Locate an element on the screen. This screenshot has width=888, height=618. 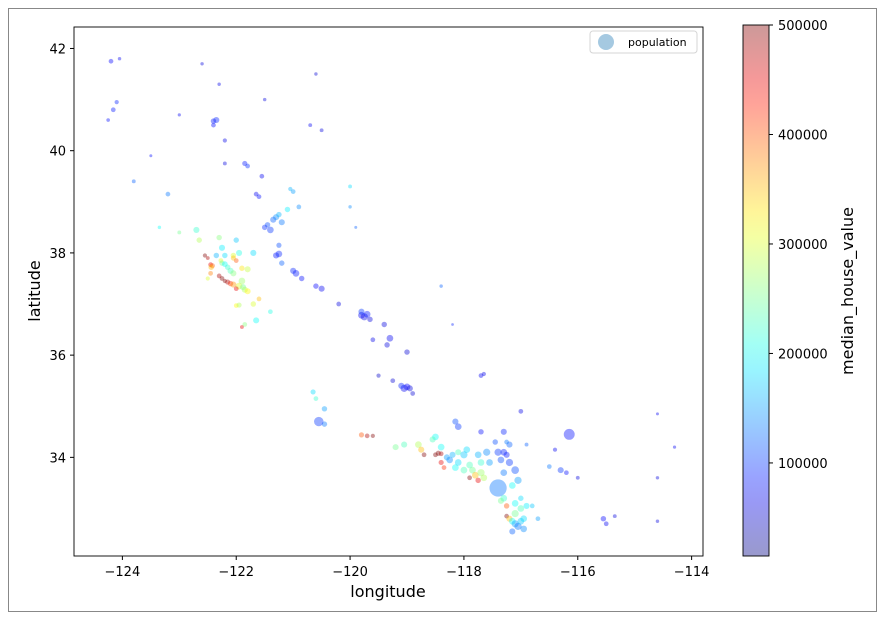
y-tick-label: 34 is located at coordinates (57, 458).